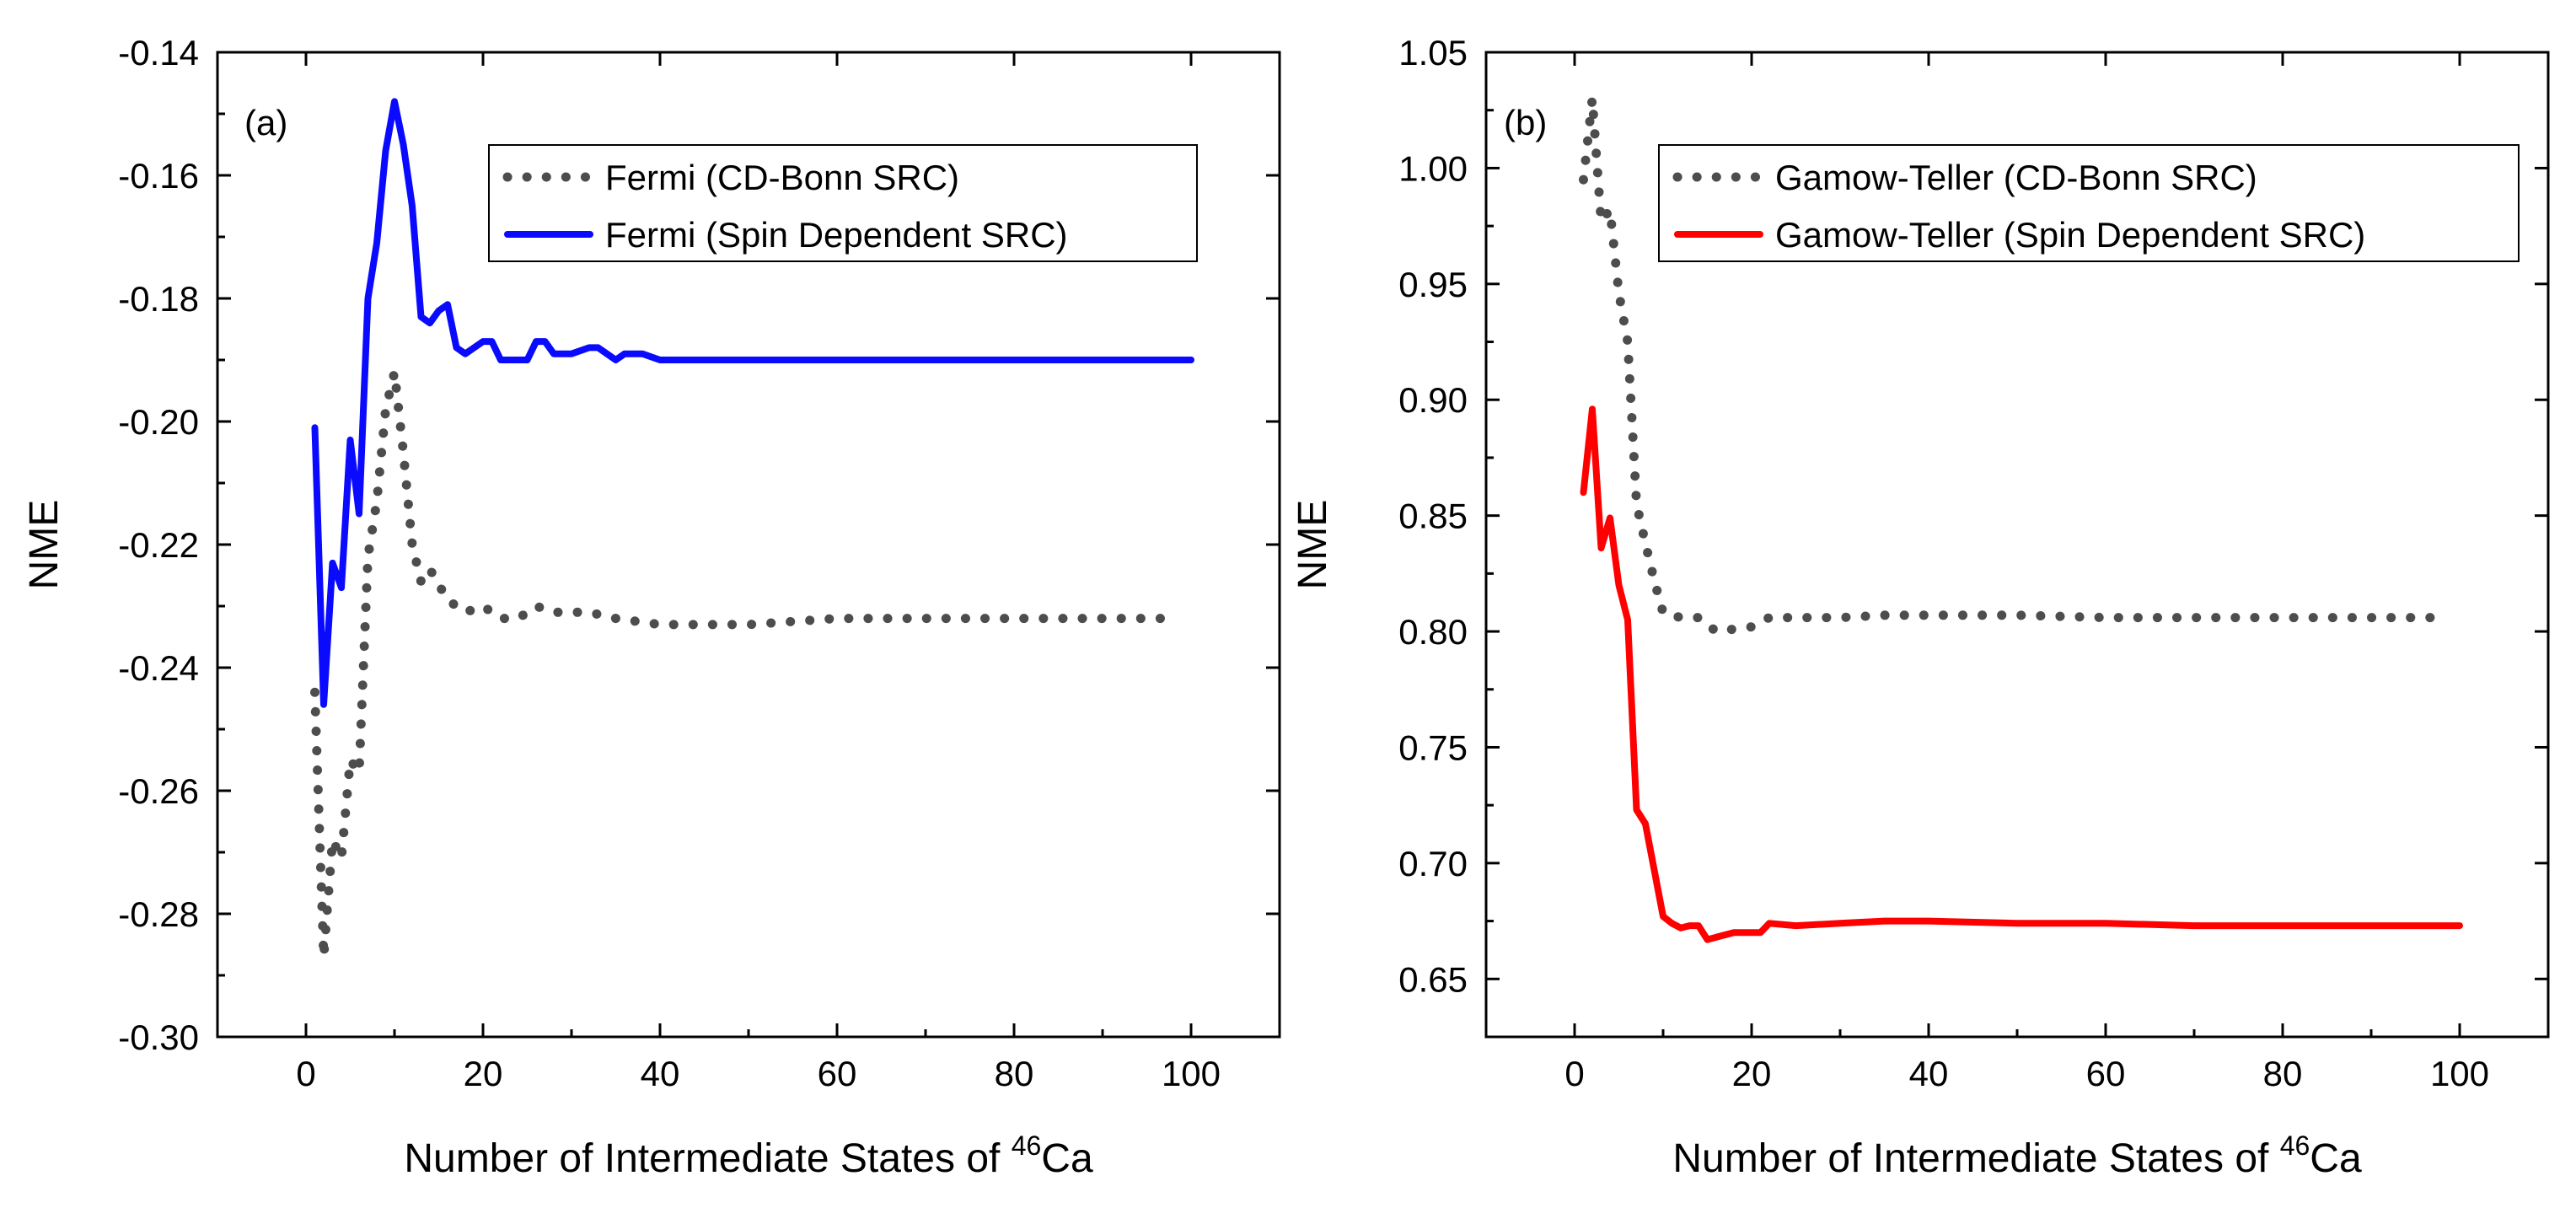 This screenshot has height=1208, width=2576. I want to click on y-tick-label: 0.70, so click(1433, 863).